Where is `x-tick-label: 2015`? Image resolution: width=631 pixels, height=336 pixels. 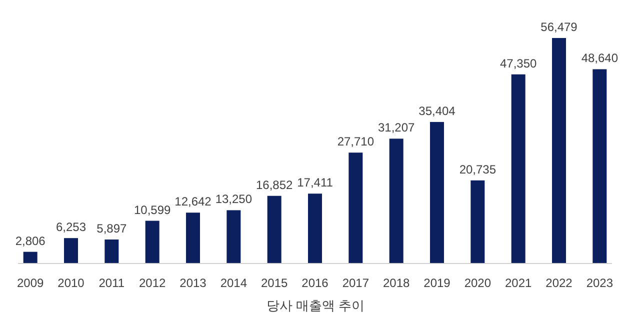
x-tick-label: 2015 is located at coordinates (274, 283).